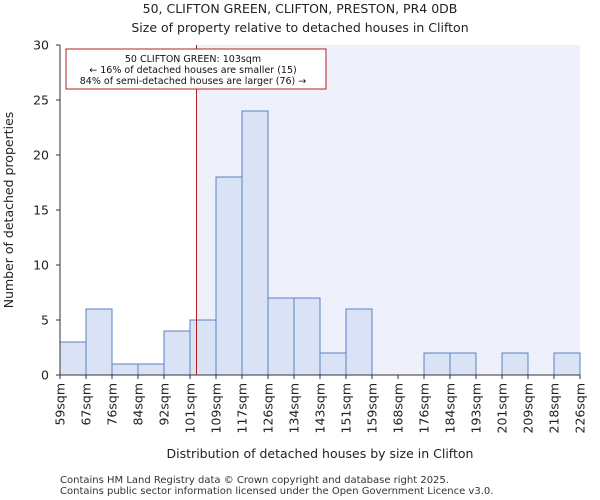 The height and width of the screenshot is (500, 600). What do you see at coordinates (372, 408) in the screenshot?
I see `x-tick-label: 159sqm` at bounding box center [372, 408].